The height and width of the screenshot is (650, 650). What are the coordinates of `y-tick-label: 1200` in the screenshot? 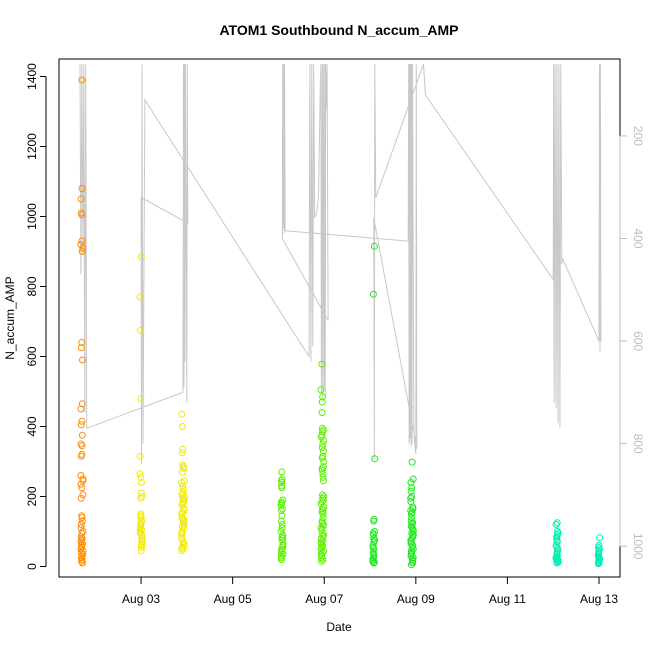 It's located at (32, 146).